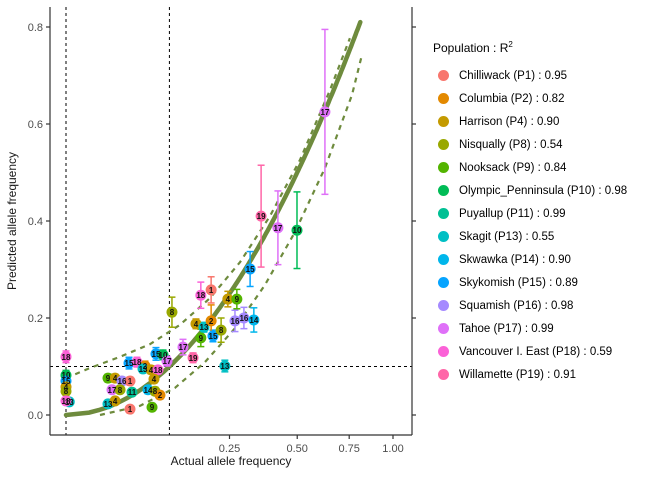  I want to click on legend-item-p19: Willamette (P19) : 0.91, so click(550, 374).